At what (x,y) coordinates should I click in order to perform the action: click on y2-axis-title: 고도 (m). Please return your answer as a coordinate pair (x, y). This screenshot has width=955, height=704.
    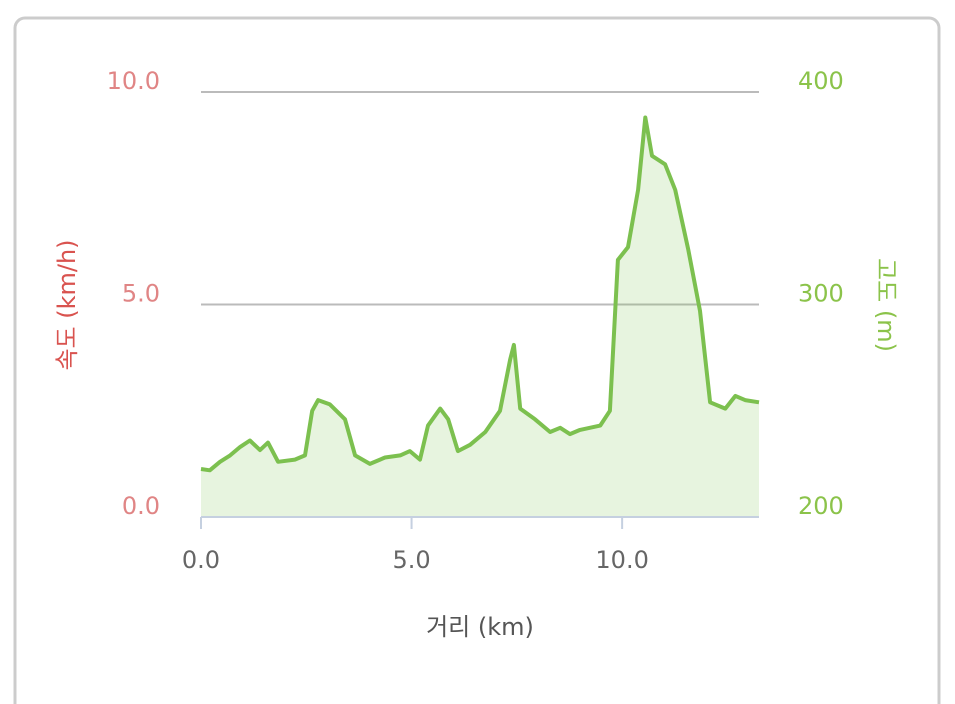
    Looking at the image, I should click on (886, 305).